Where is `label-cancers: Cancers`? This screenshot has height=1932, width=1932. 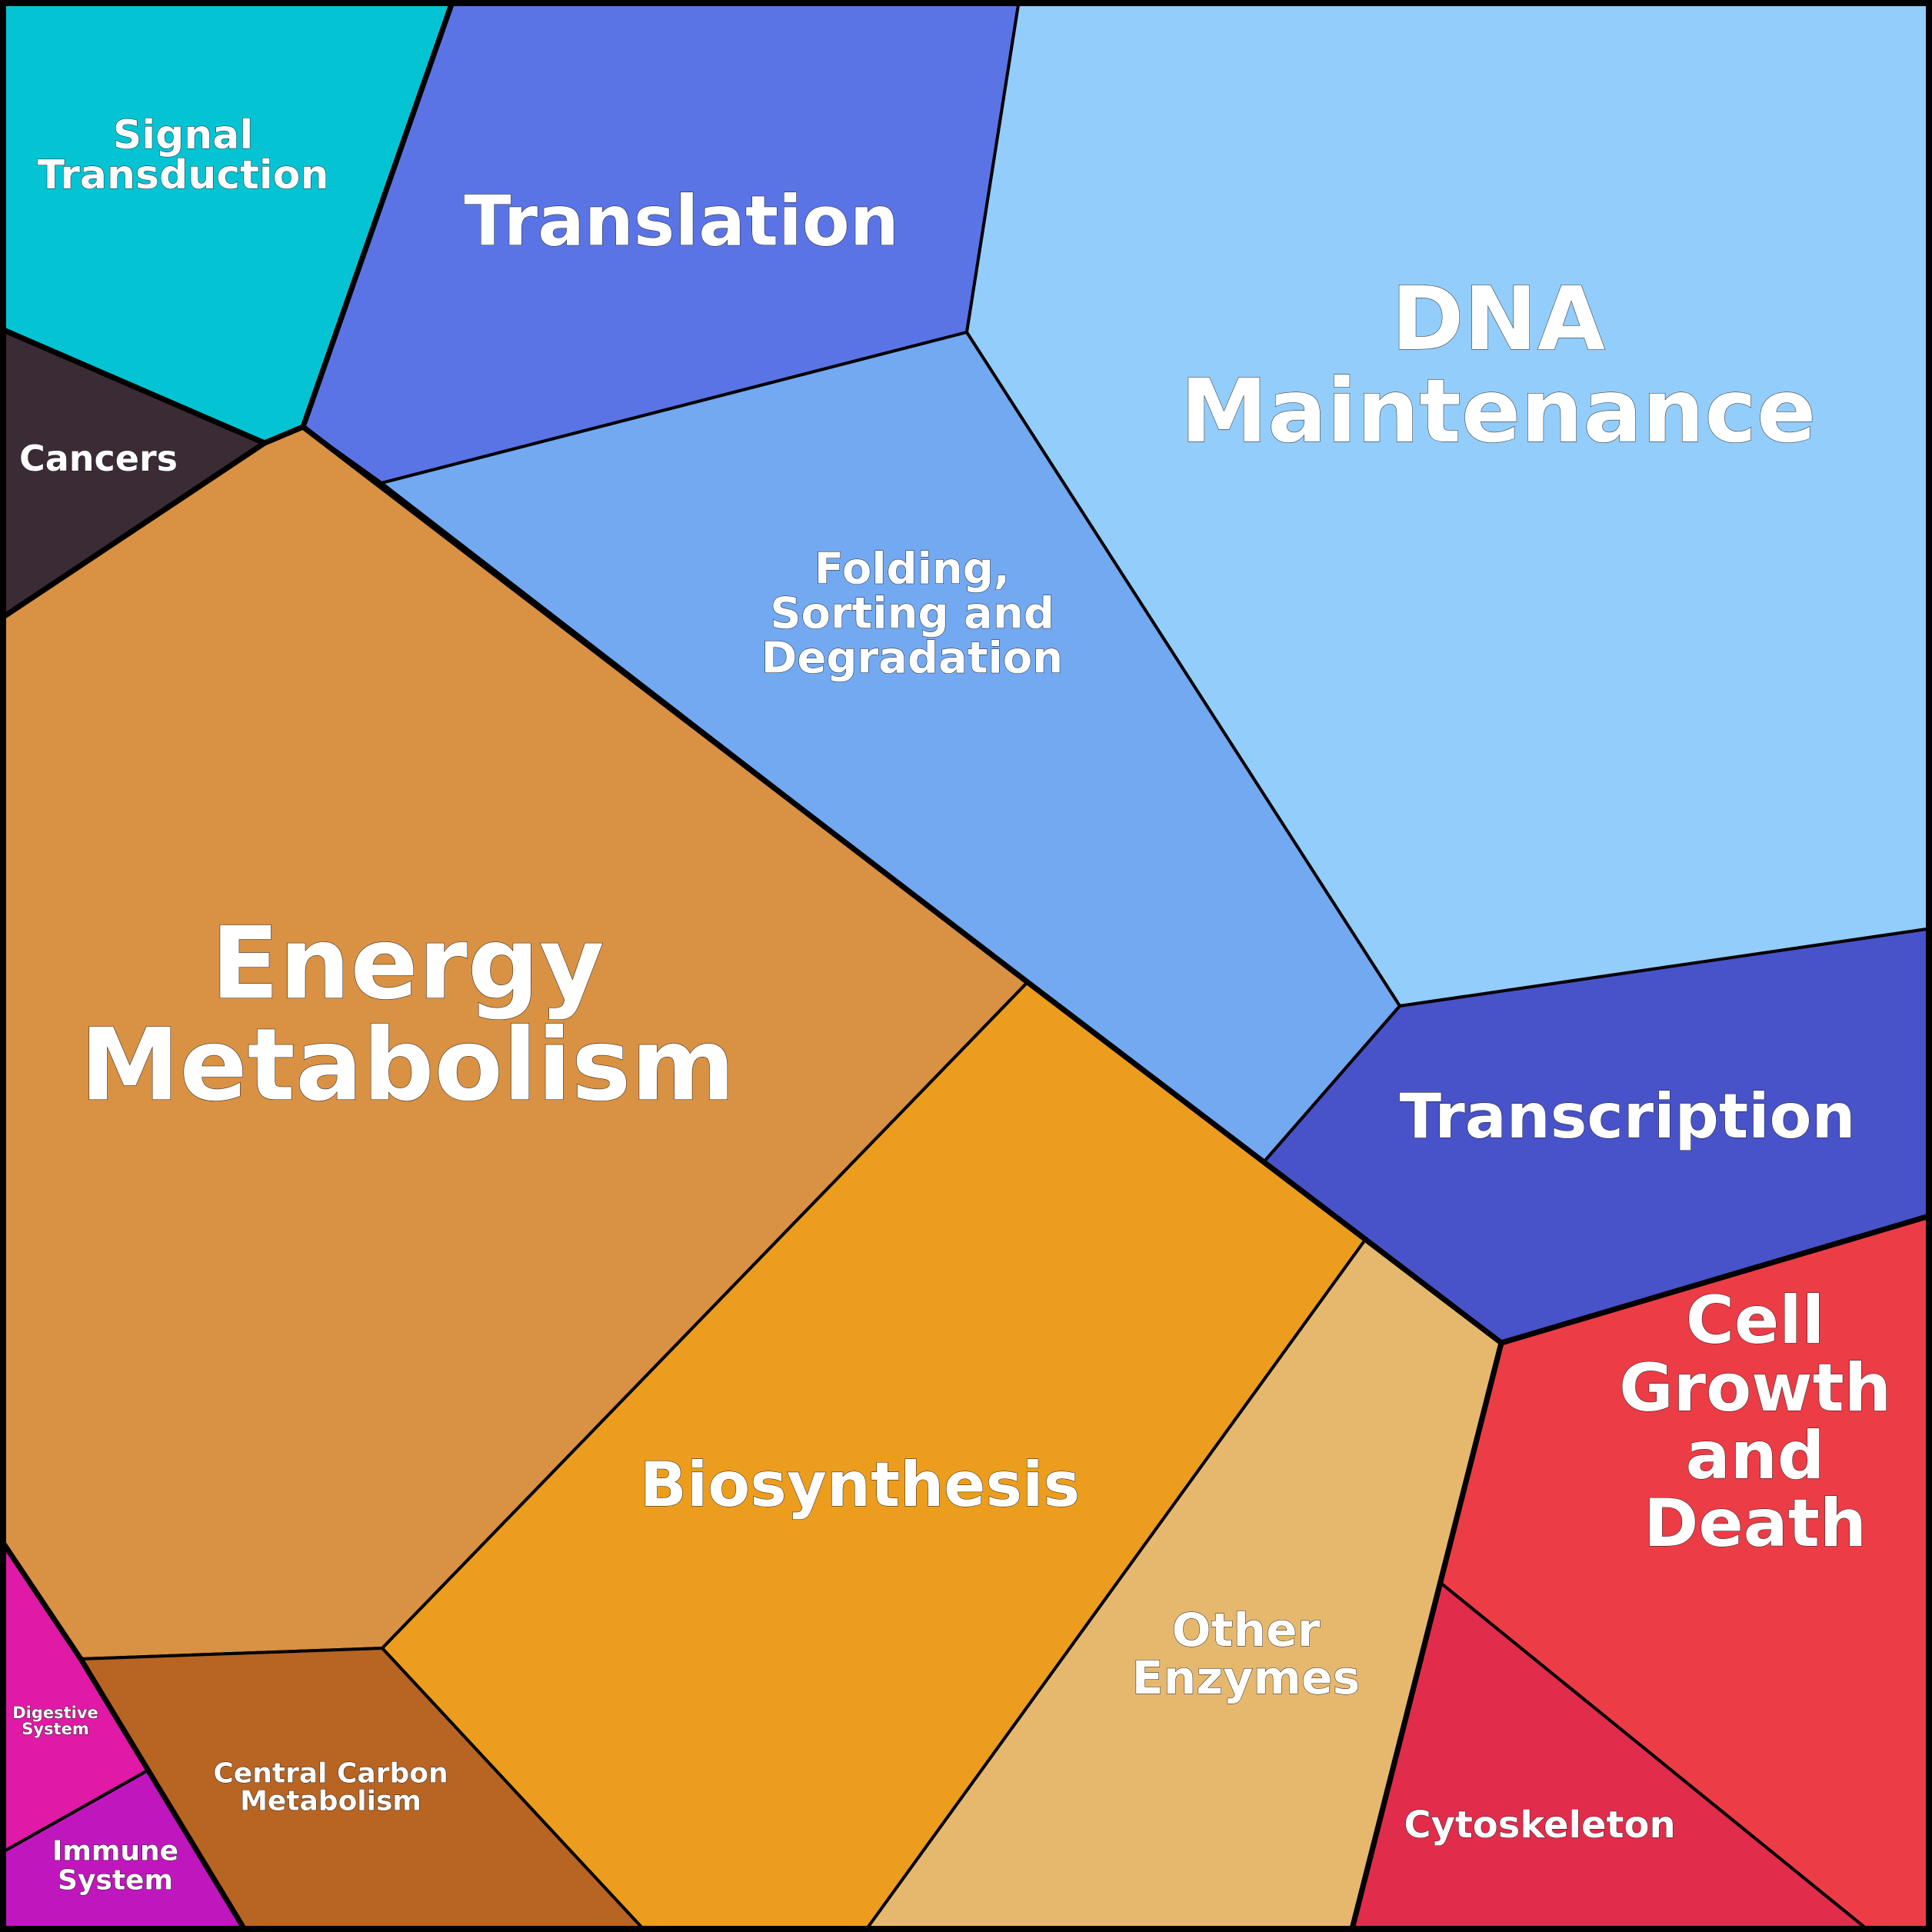
label-cancers: Cancers is located at coordinates (98, 458).